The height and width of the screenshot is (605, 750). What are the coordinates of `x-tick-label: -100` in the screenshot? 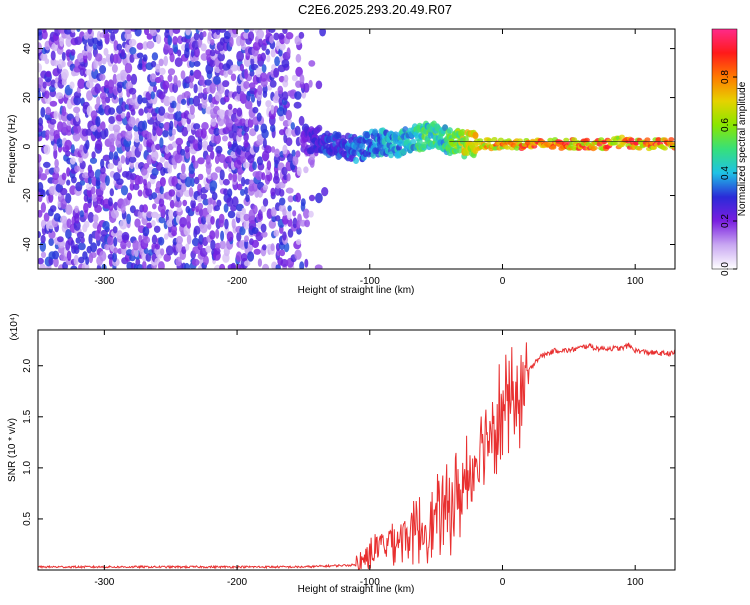 It's located at (370, 281).